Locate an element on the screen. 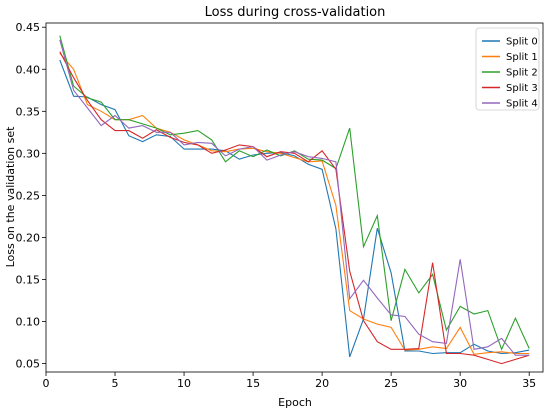 This screenshot has height=411, width=550. y-tick-label: 0.20 is located at coordinates (28, 237).